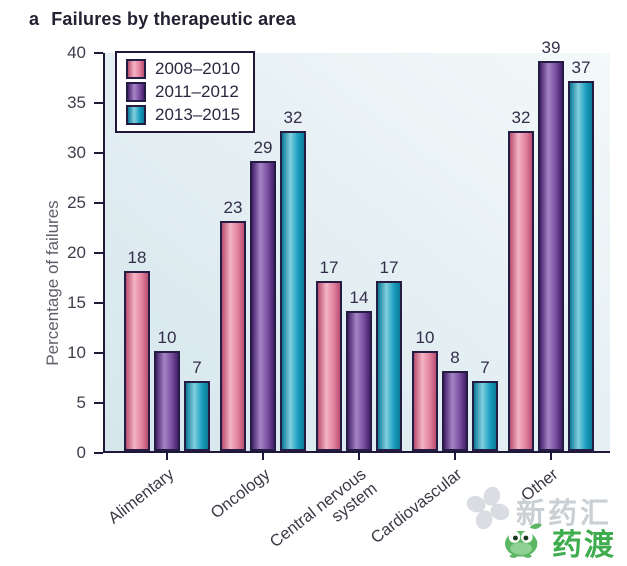 This screenshot has height=566, width=627. What do you see at coordinates (81, 402) in the screenshot?
I see `y-axis-tick-label: 5` at bounding box center [81, 402].